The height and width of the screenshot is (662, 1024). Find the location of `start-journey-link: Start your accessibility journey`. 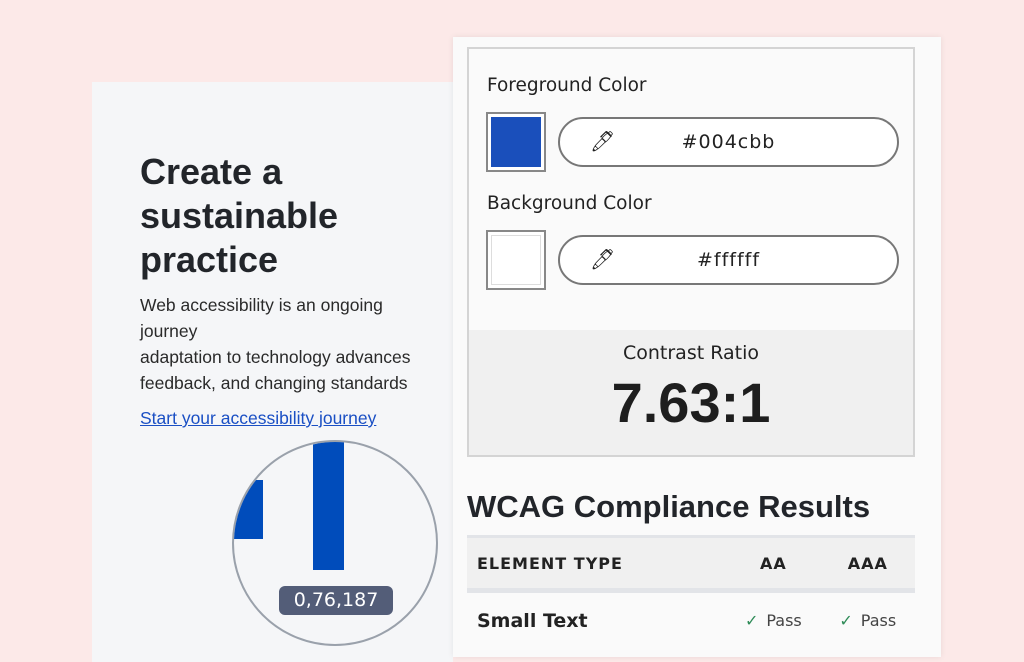

start-journey-link: Start your accessibility journey is located at coordinates (258, 418).